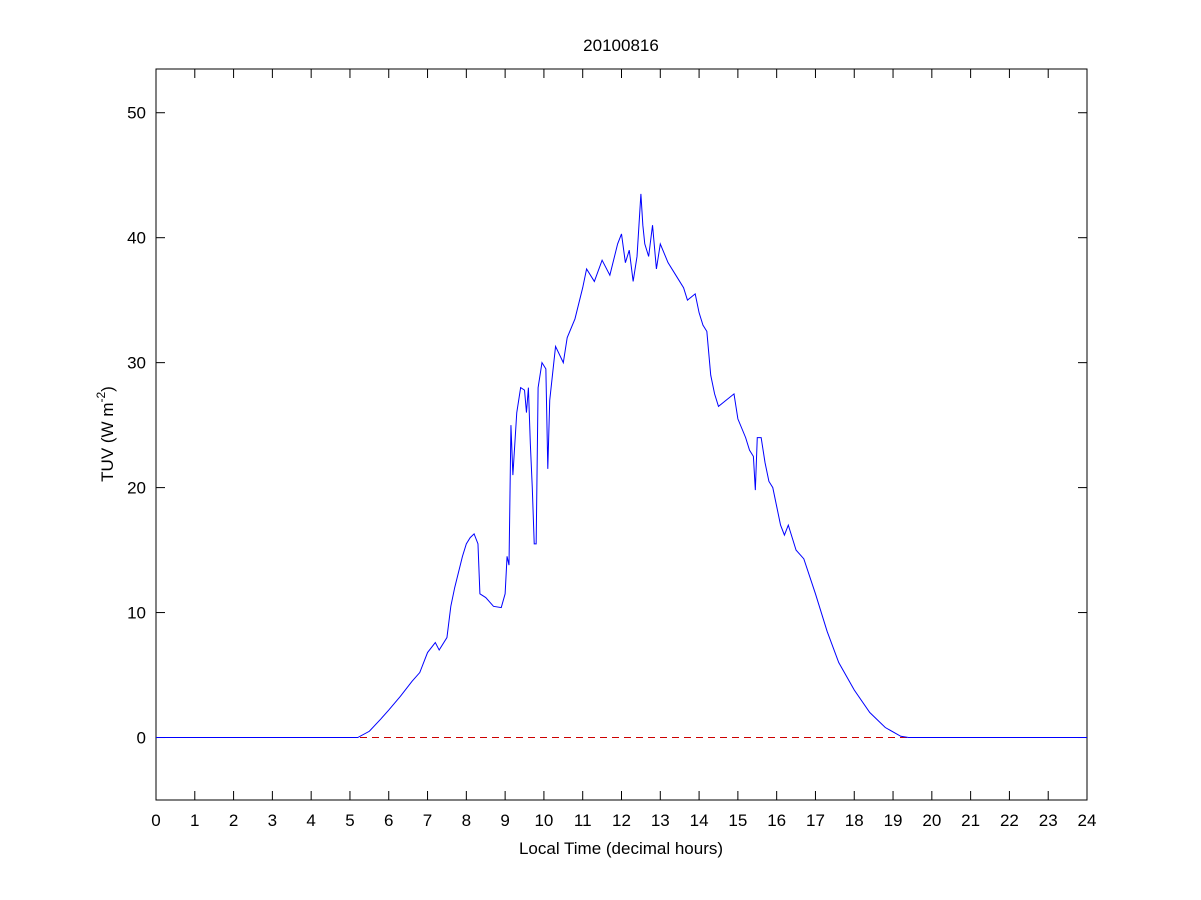  What do you see at coordinates (194, 820) in the screenshot?
I see `x-tick-label: 1` at bounding box center [194, 820].